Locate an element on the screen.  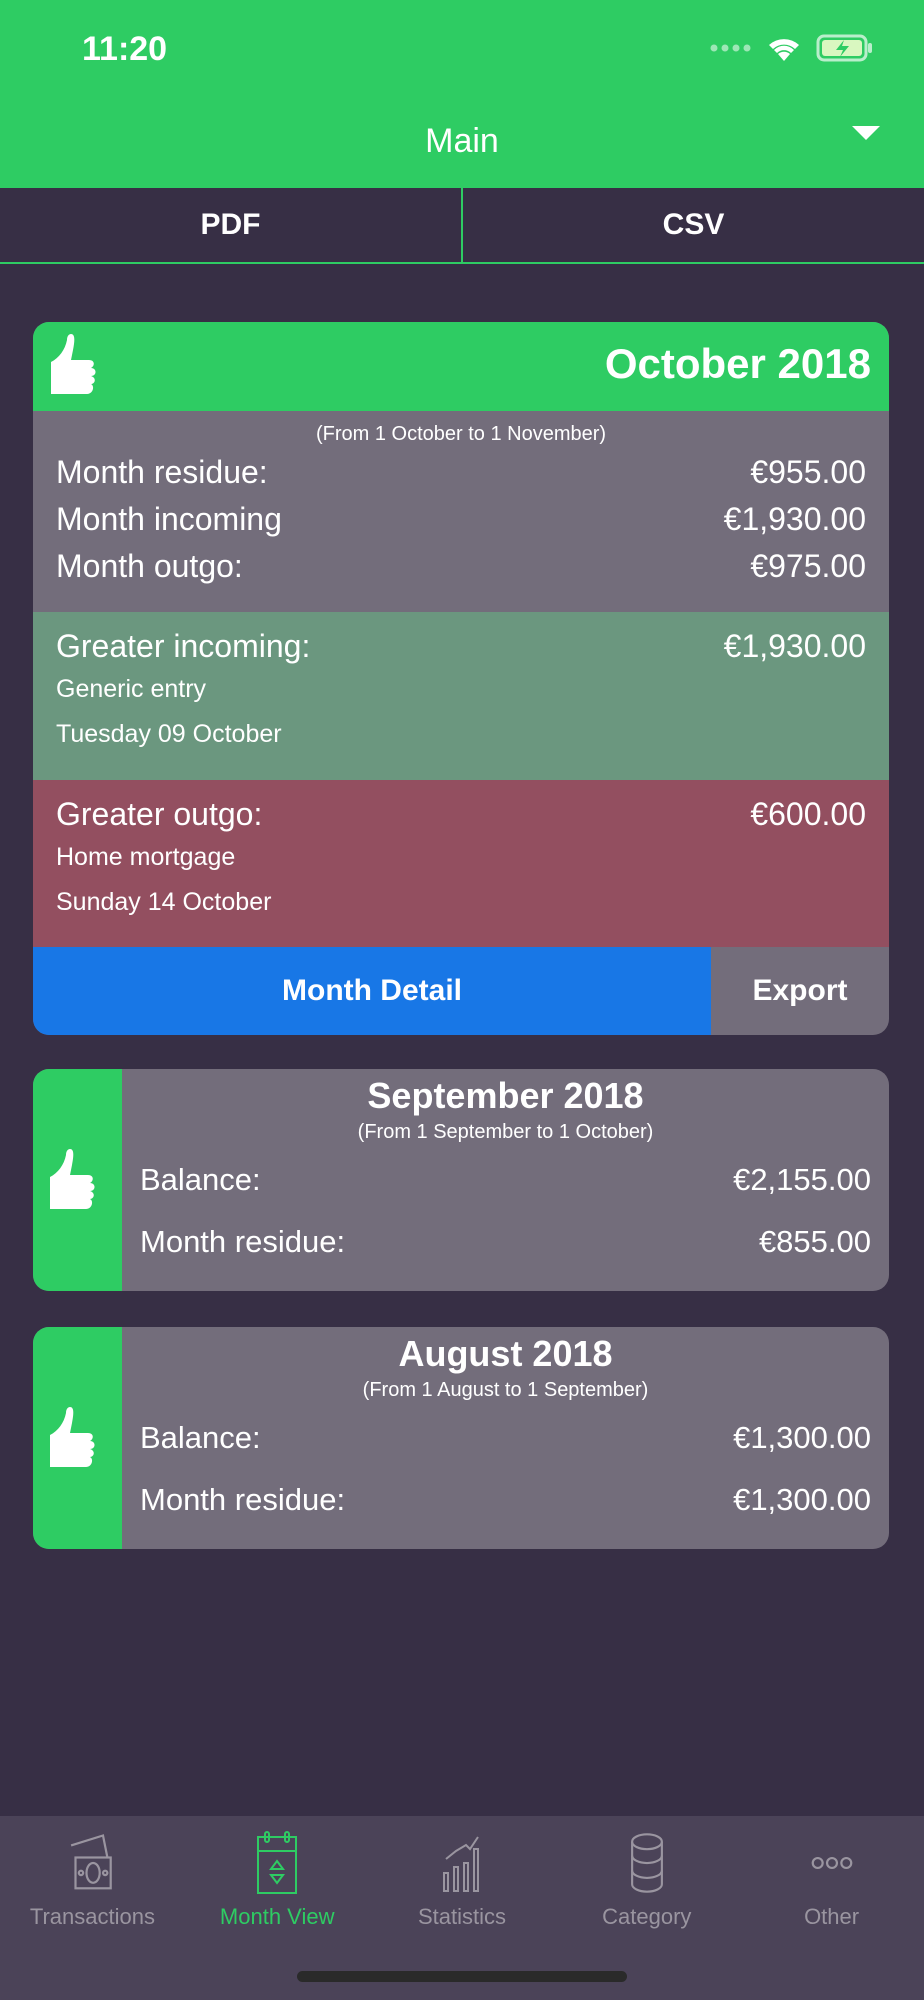
summary-row: Month outgo: €975.00 is located at coordinates (461, 566).